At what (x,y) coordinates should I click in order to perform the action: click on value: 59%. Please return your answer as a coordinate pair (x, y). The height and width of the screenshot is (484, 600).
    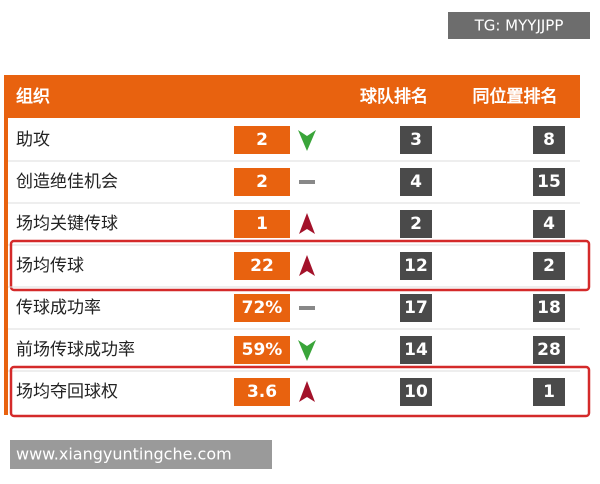
    Looking at the image, I should click on (262, 350).